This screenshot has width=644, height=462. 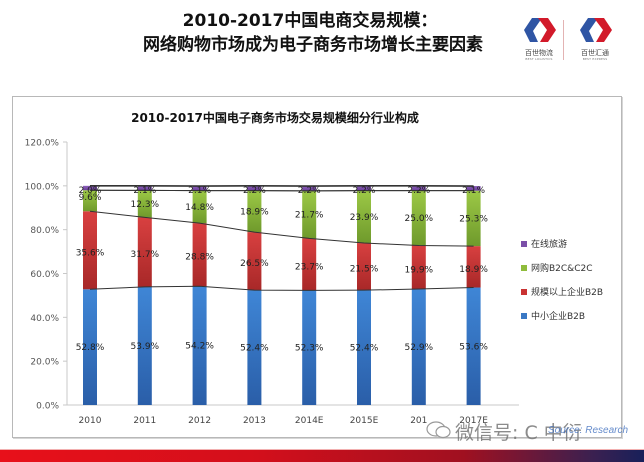 What do you see at coordinates (595, 59) in the screenshot?
I see `logo-2-sub: BEST EXPRESS` at bounding box center [595, 59].